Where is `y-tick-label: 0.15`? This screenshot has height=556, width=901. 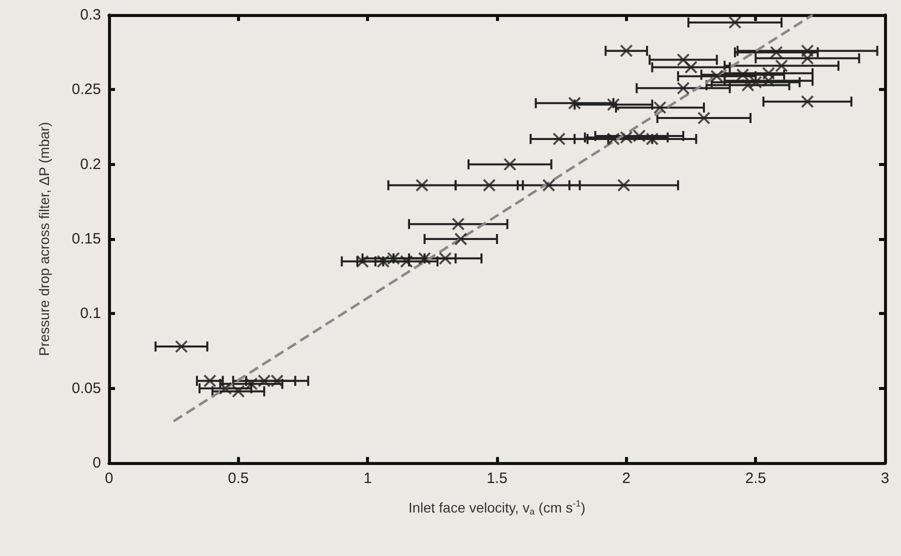 y-tick-label: 0.15 is located at coordinates (86, 239).